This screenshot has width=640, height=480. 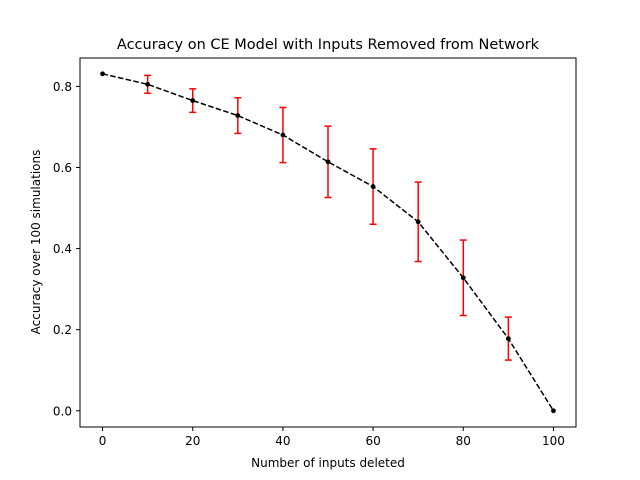 What do you see at coordinates (62, 168) in the screenshot?
I see `y-tick-label: 0.6` at bounding box center [62, 168].